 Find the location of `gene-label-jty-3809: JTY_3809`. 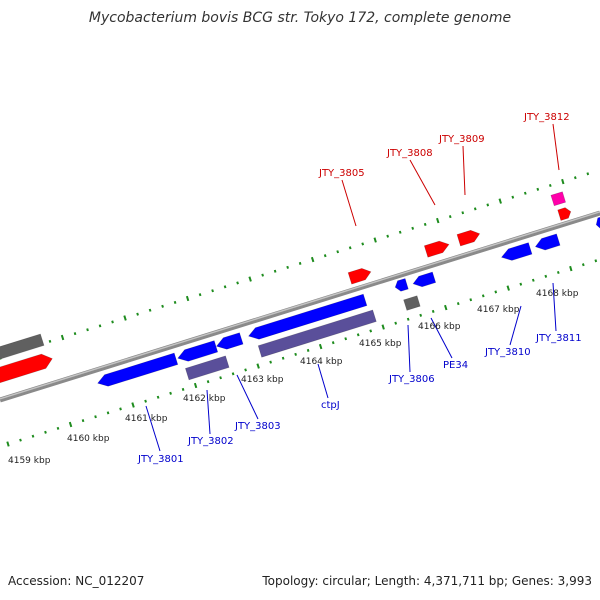

gene-label-jty-3809: JTY_3809 is located at coordinates (461, 139).